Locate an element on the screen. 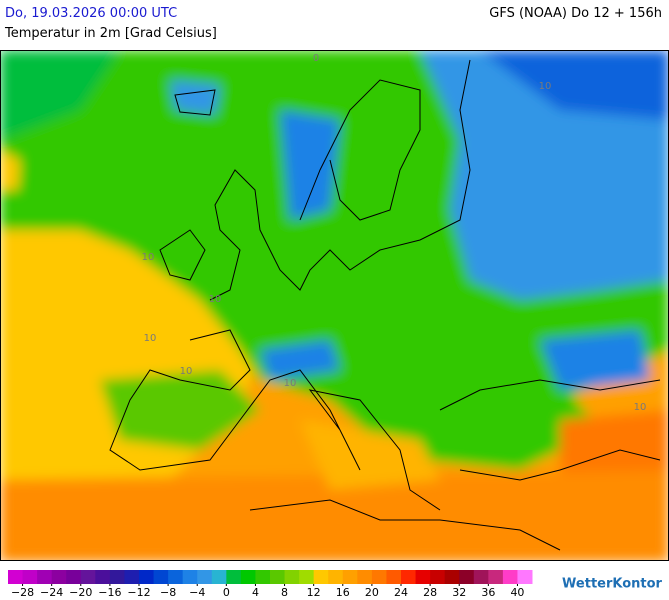  legend-tick-label: 16 is located at coordinates (343, 592).